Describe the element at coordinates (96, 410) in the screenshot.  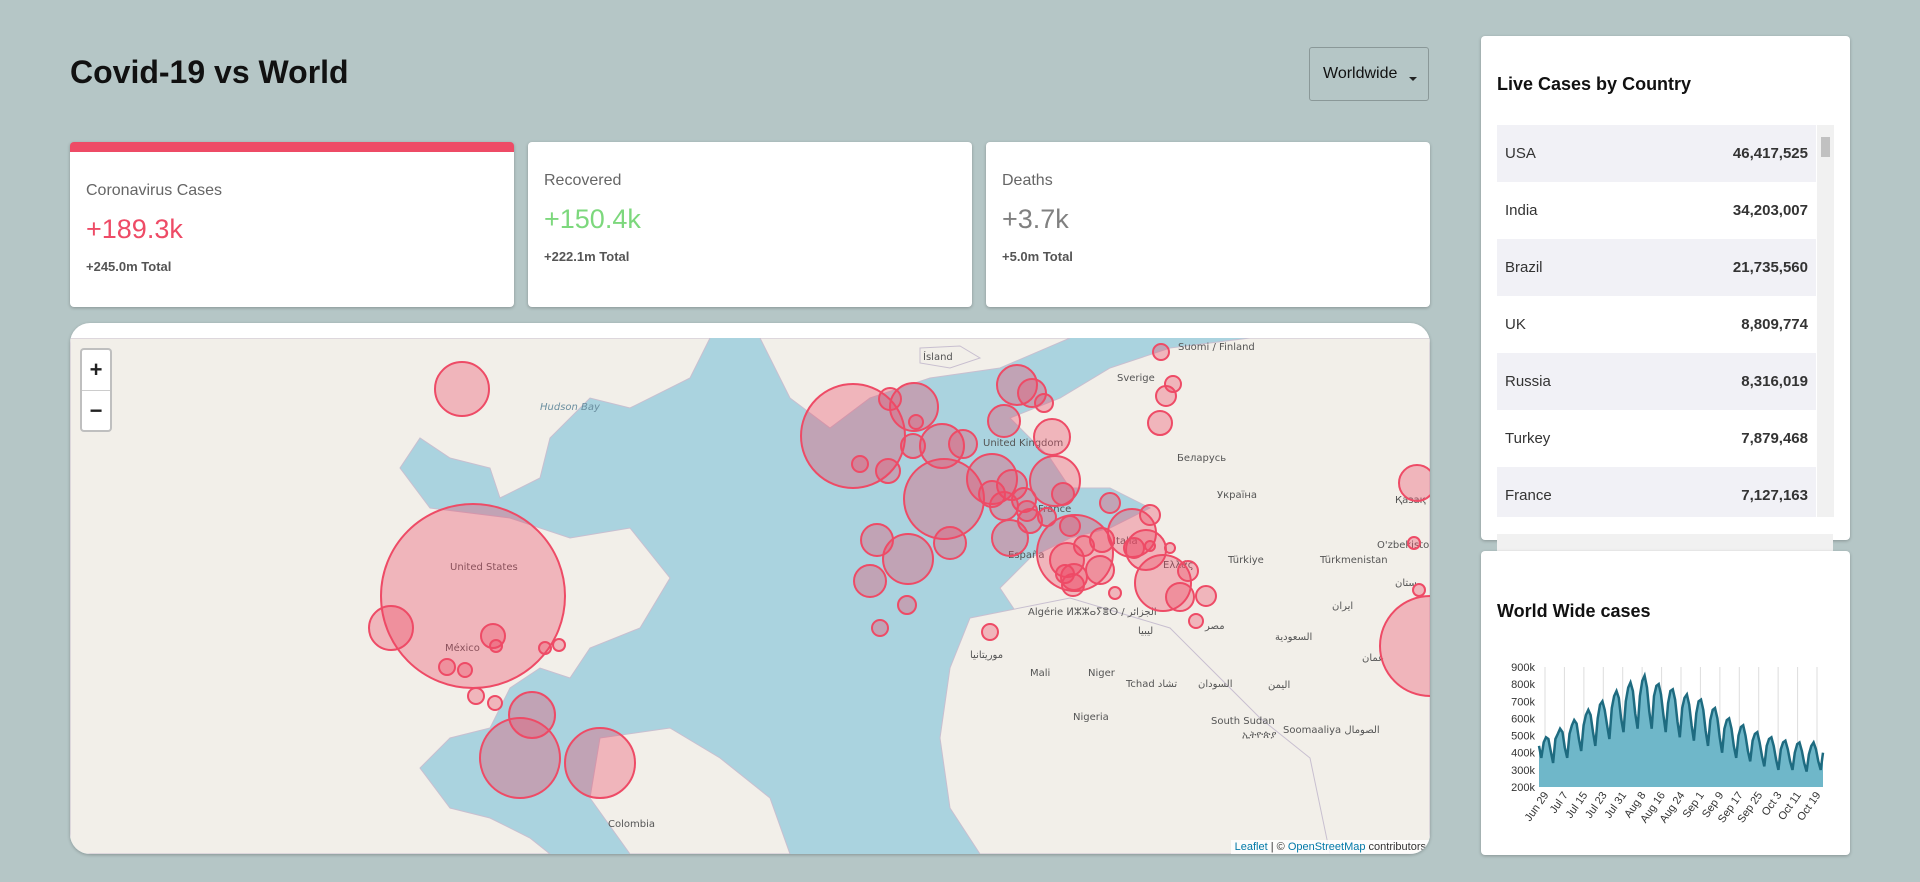
I see `zoom-out-button: −` at that location.